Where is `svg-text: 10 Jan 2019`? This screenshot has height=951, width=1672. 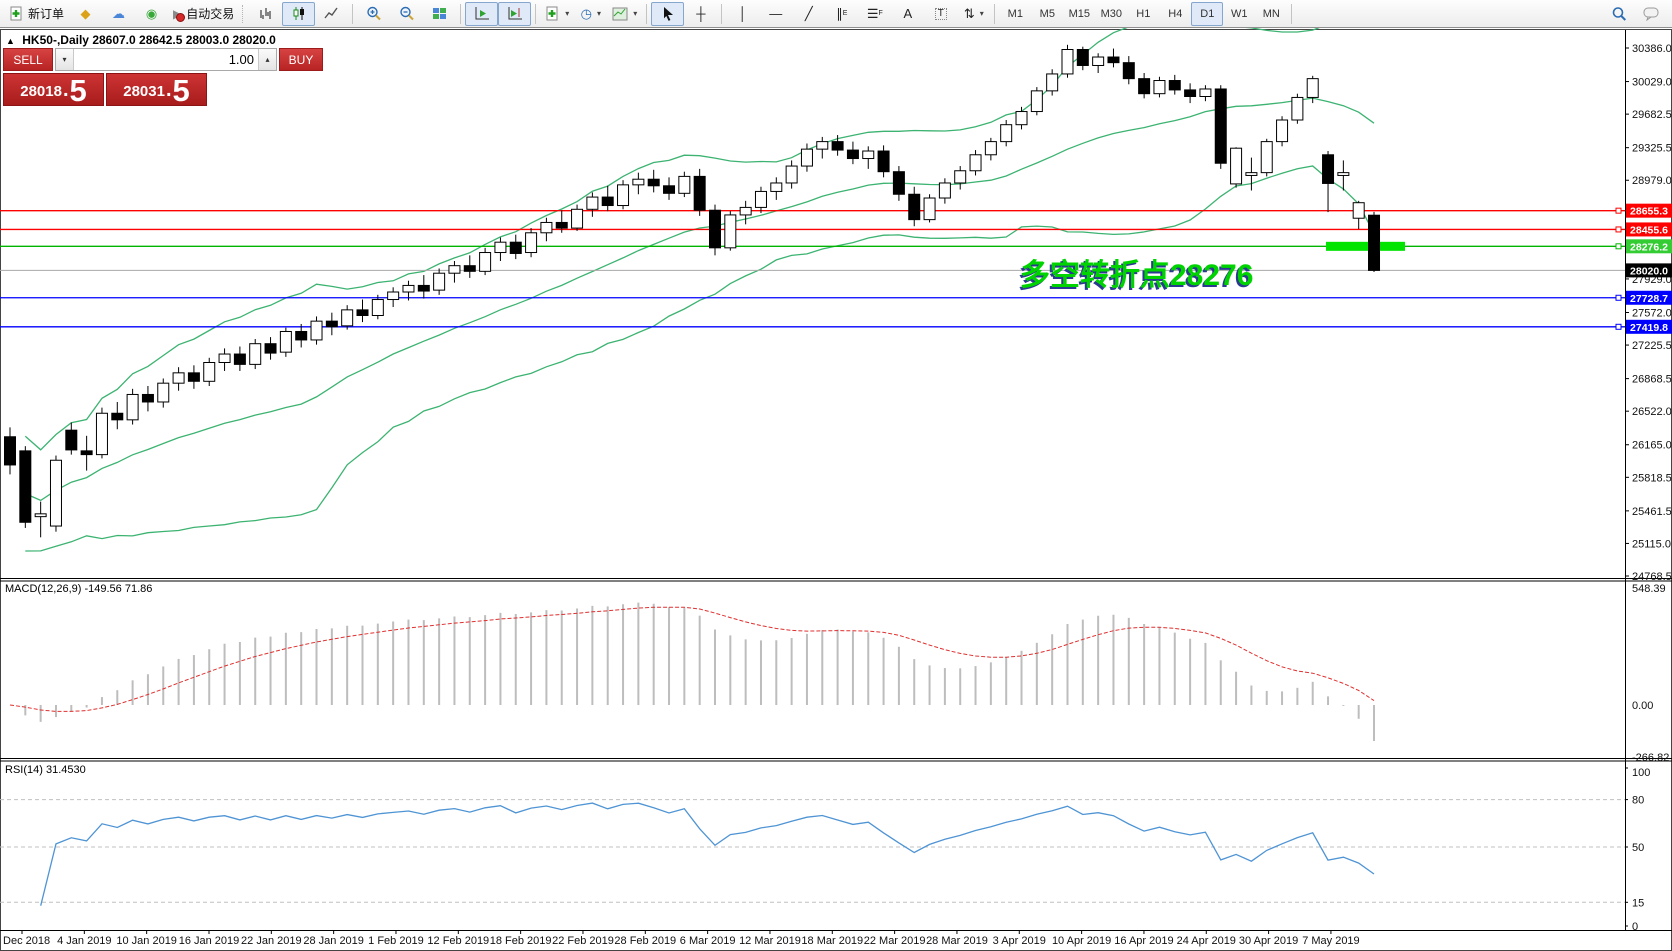 svg-text: 10 Jan 2019 is located at coordinates (146, 941).